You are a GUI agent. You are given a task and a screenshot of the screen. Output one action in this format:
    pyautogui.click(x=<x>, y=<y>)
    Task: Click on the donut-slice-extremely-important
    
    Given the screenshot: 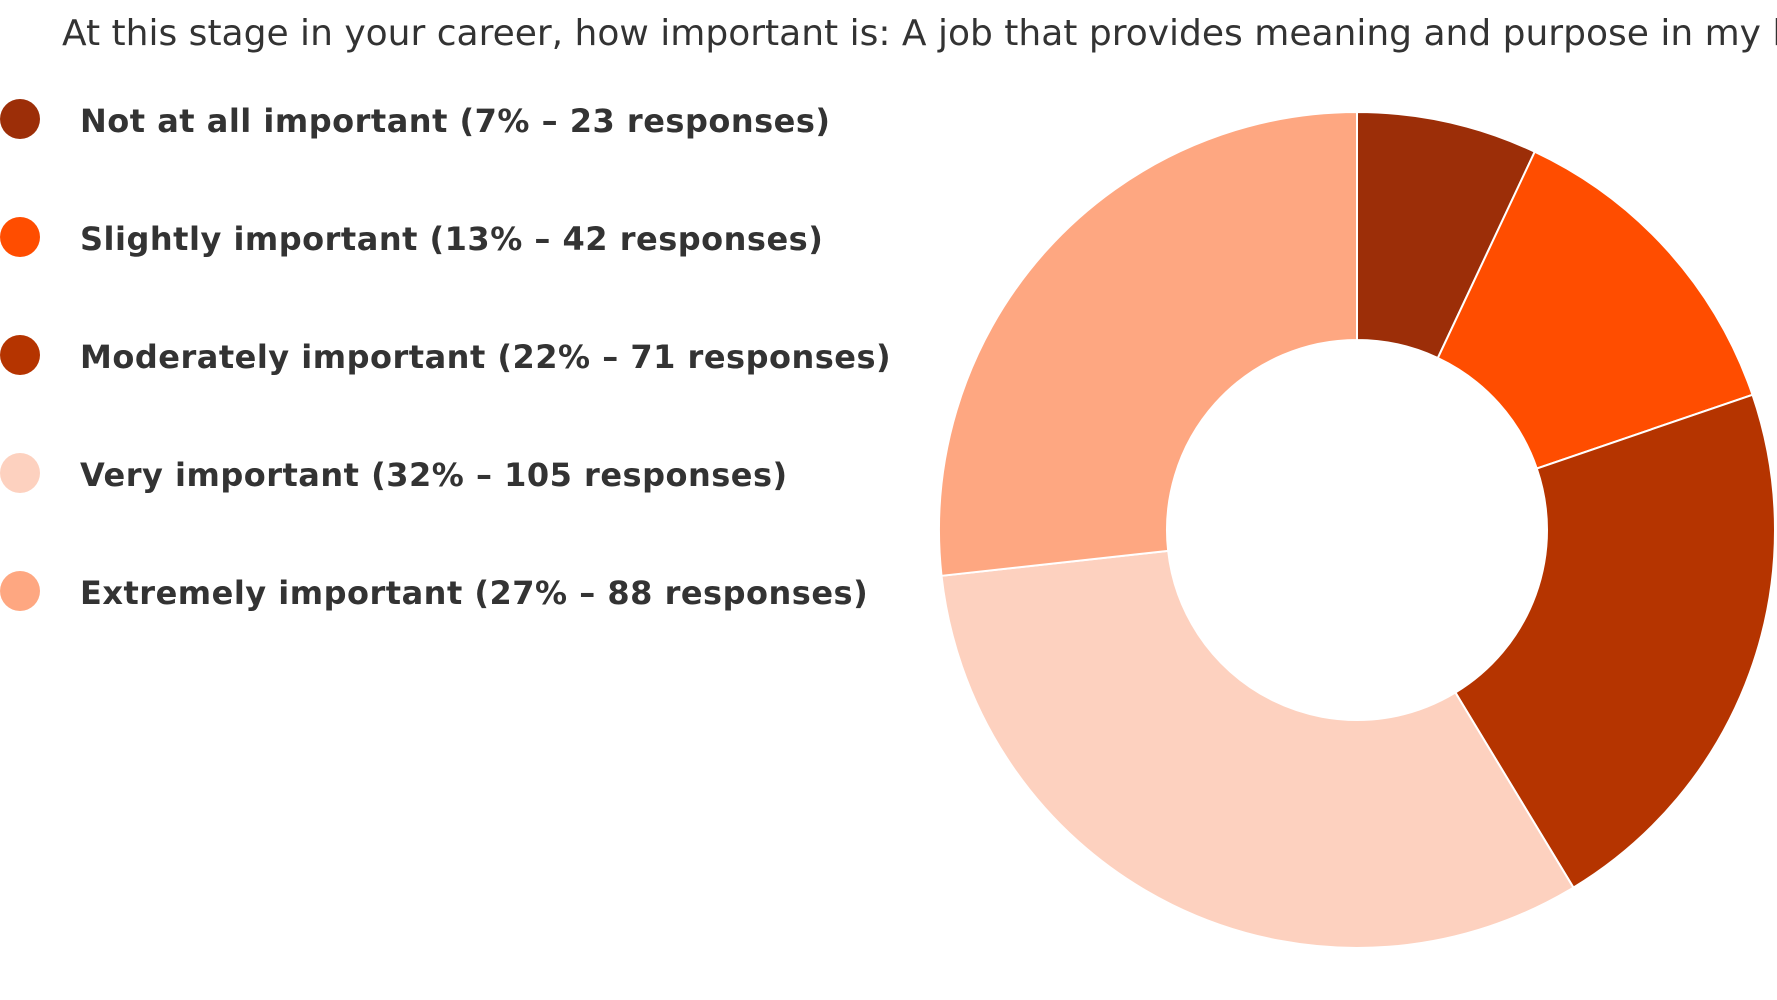 What is the action you would take?
    pyautogui.click(x=1148, y=343)
    